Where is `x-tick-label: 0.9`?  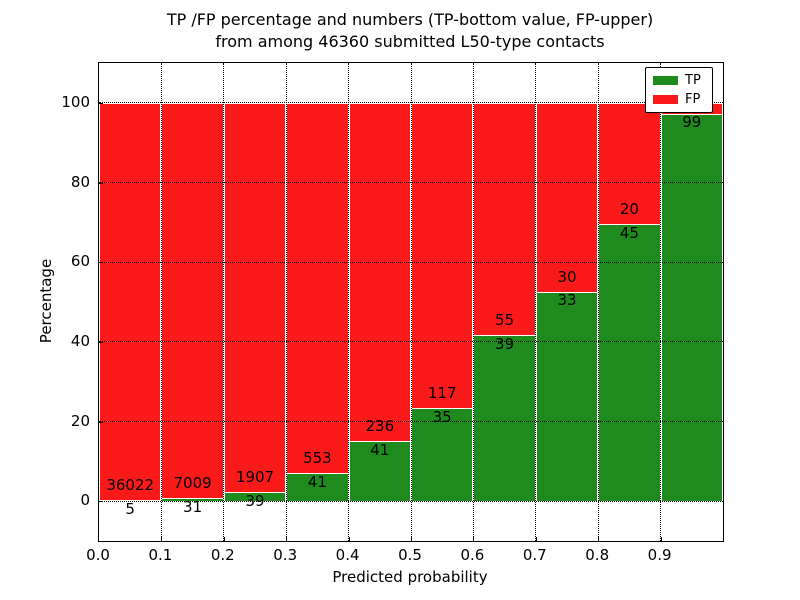 x-tick-label: 0.9 is located at coordinates (659, 555).